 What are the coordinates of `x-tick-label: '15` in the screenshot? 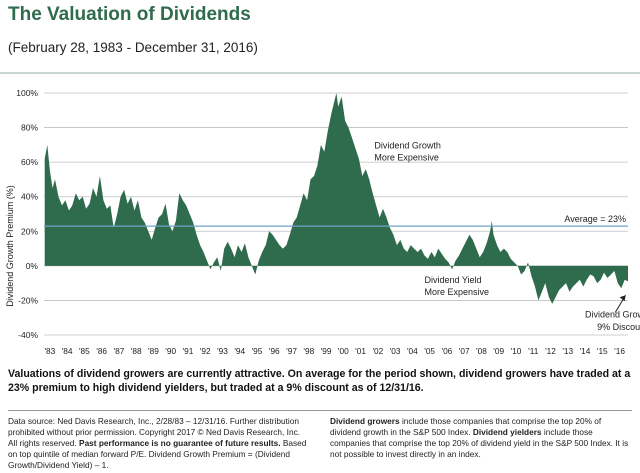 It's located at (602, 351).